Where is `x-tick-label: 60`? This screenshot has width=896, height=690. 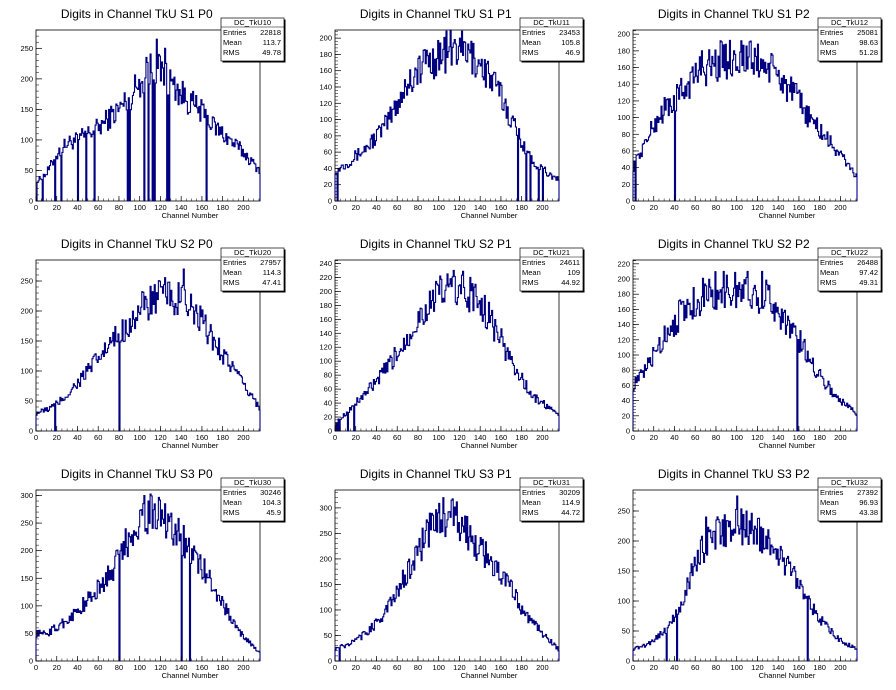
x-tick-label: 60 is located at coordinates (695, 667).